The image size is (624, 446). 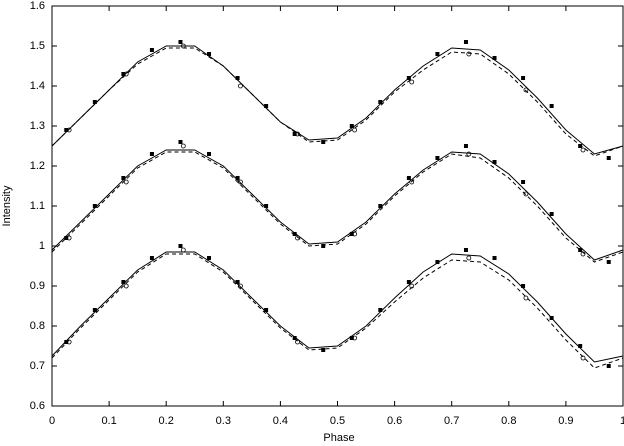 What do you see at coordinates (223, 421) in the screenshot?
I see `x-tick-label: 0.3` at bounding box center [223, 421].